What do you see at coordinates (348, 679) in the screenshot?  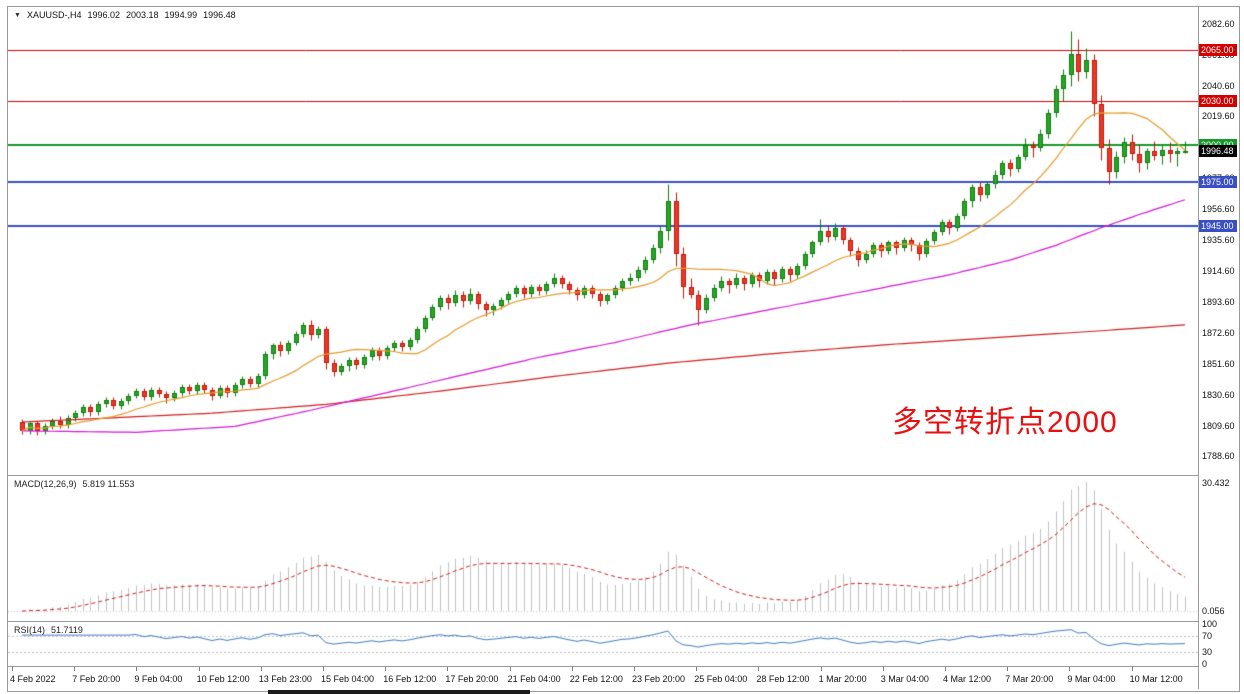 I see `time-tick-label: 15 Feb 04:00` at bounding box center [348, 679].